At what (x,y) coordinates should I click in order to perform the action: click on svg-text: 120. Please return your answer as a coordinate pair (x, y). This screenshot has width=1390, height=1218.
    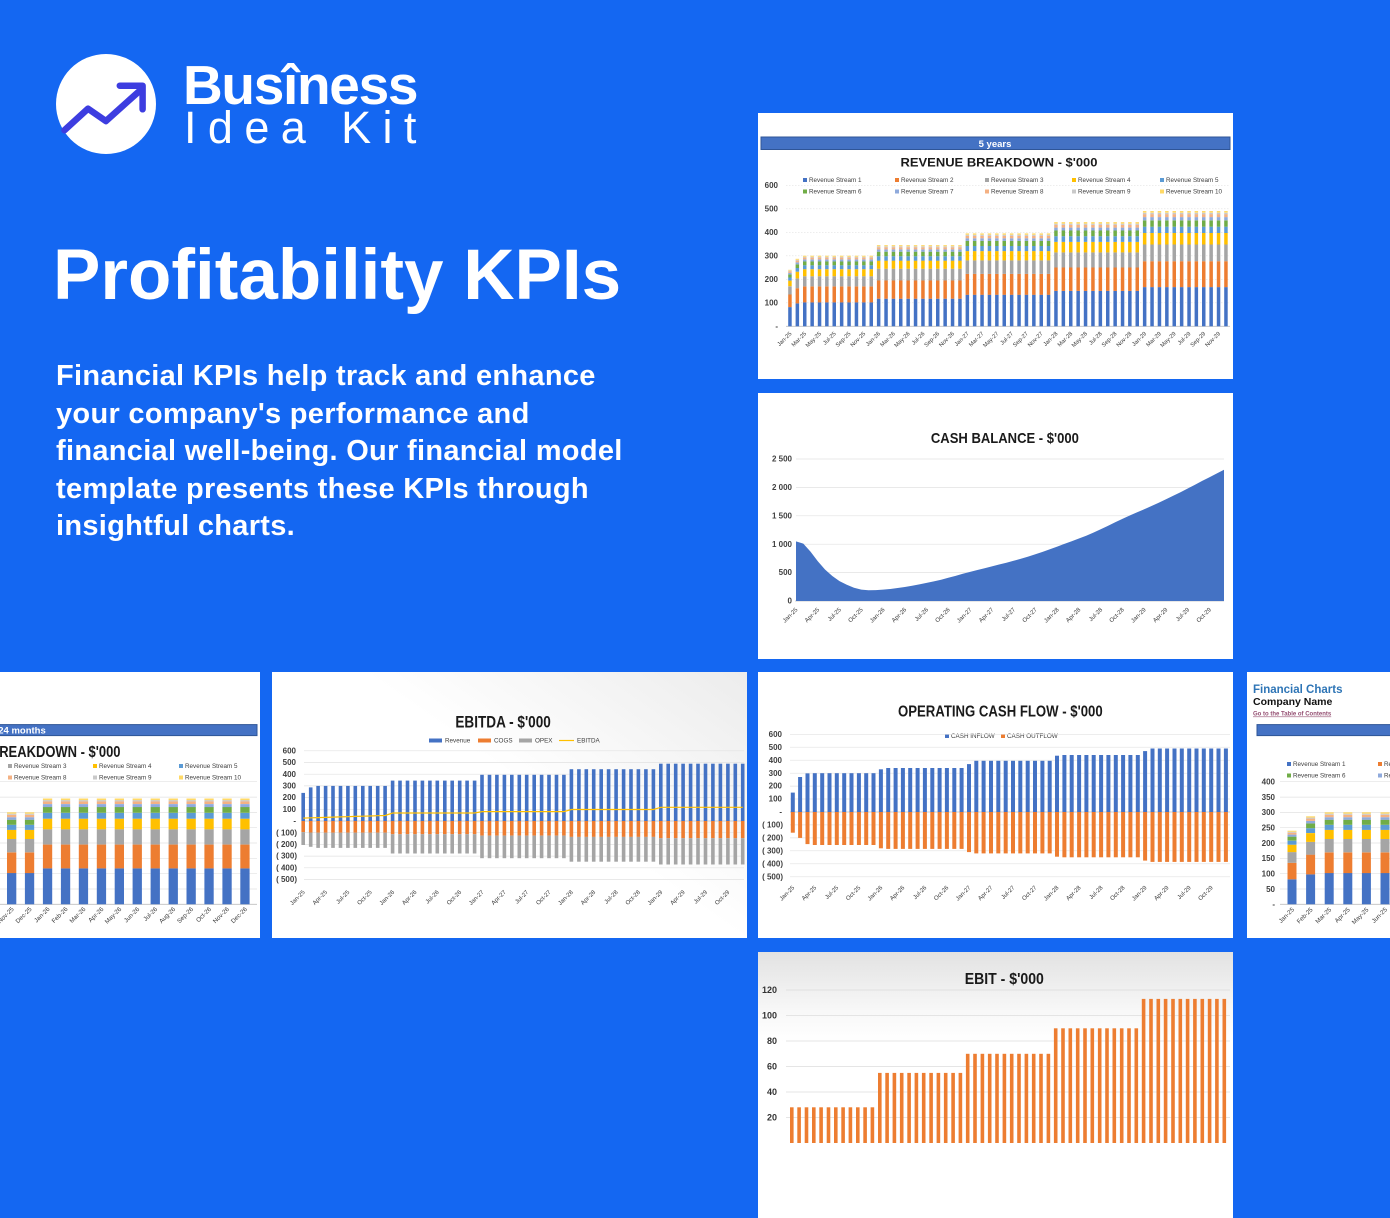
    Looking at the image, I should click on (769, 990).